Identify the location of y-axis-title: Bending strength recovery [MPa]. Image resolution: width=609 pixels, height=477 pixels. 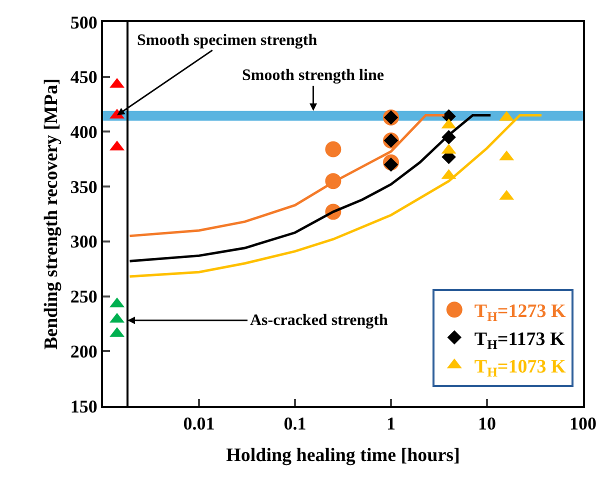
(51, 214).